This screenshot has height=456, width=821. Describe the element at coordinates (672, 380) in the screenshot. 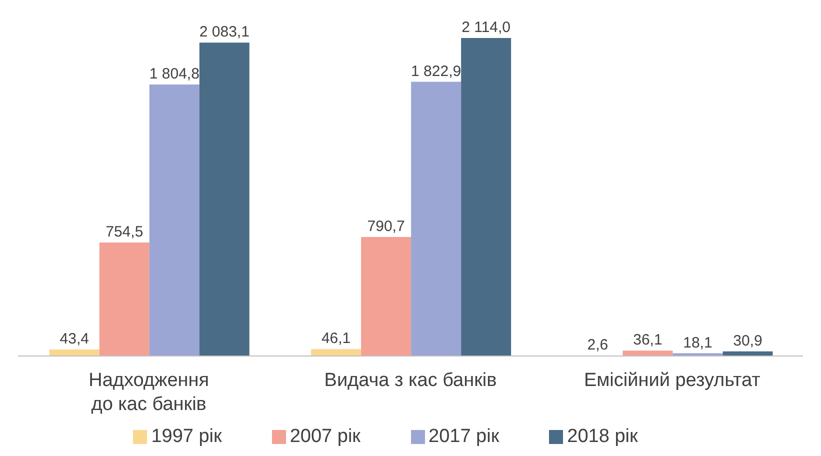

I see `x-tick-label: Емісійний результат` at that location.